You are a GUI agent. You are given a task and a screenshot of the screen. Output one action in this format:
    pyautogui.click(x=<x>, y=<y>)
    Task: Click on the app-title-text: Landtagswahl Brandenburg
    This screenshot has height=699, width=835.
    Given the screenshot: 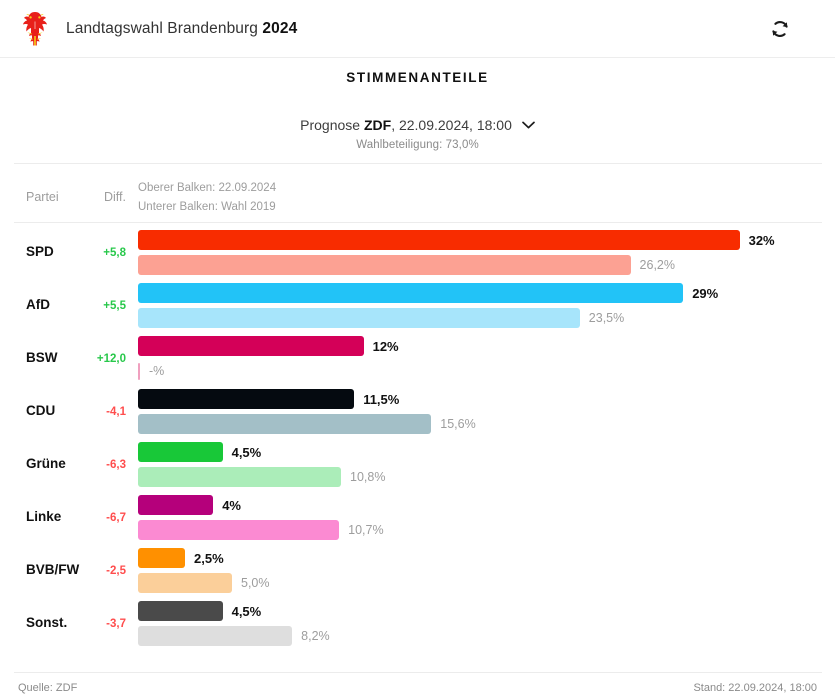 What is the action you would take?
    pyautogui.click(x=164, y=28)
    